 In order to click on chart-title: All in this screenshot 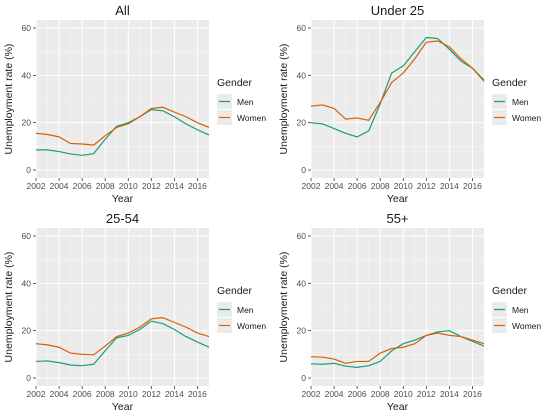, I will do `click(122, 10)`.